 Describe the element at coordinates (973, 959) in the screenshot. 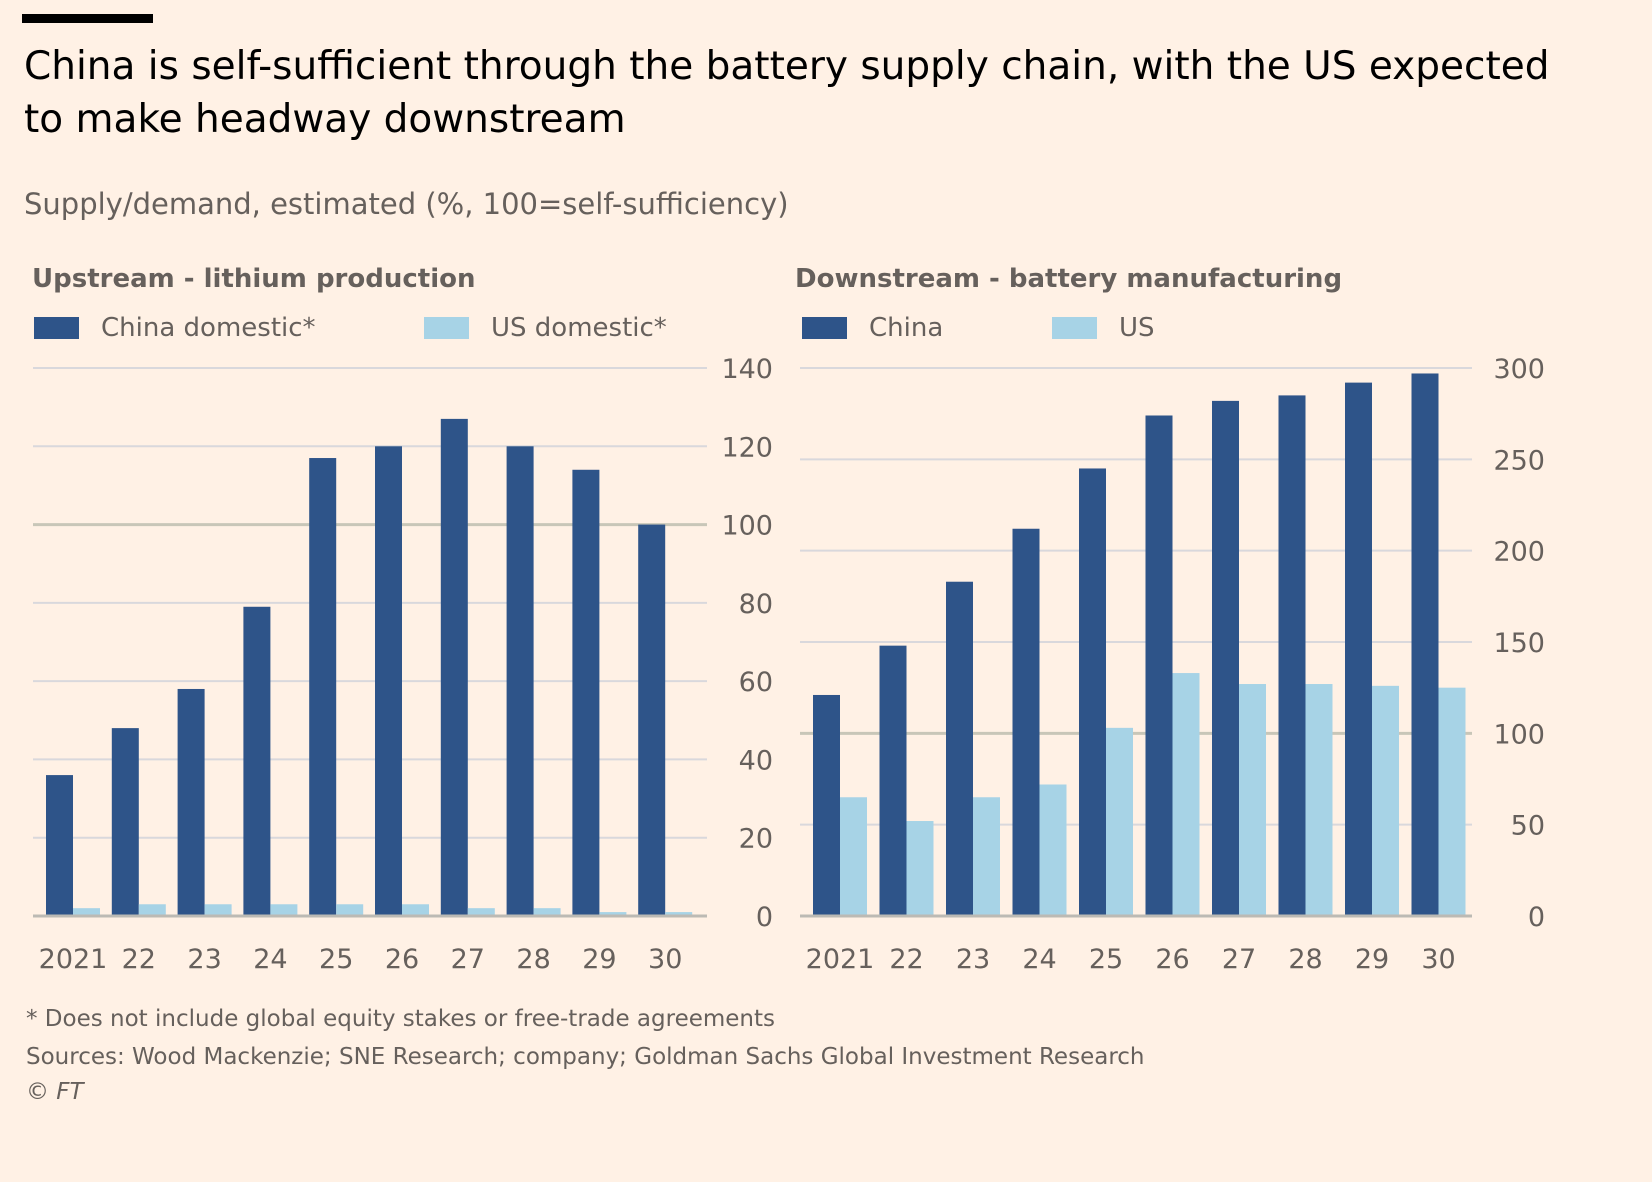

I see `downstream-x-tick-label: 23` at that location.